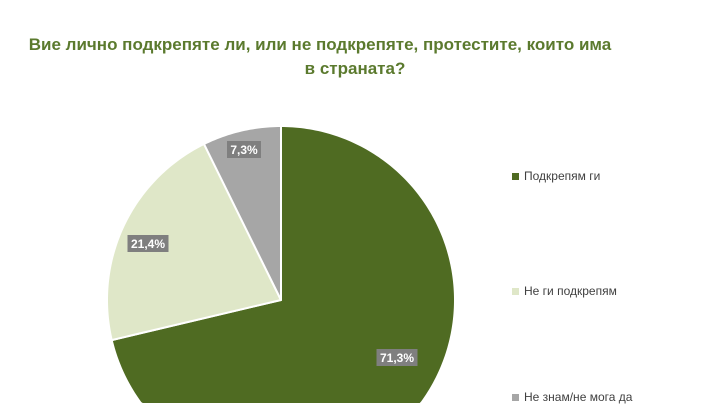 The width and height of the screenshot is (720, 405). I want to click on data-label-text: 71,3%, so click(397, 358).